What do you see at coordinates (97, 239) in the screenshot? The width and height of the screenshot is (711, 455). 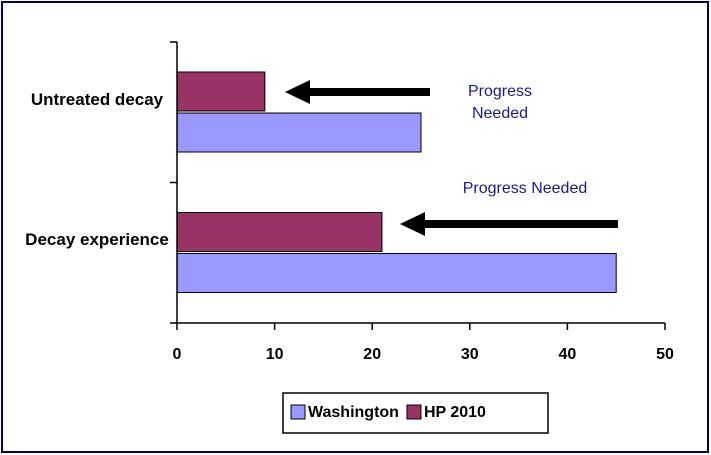 I see `category-label: Decay experience` at bounding box center [97, 239].